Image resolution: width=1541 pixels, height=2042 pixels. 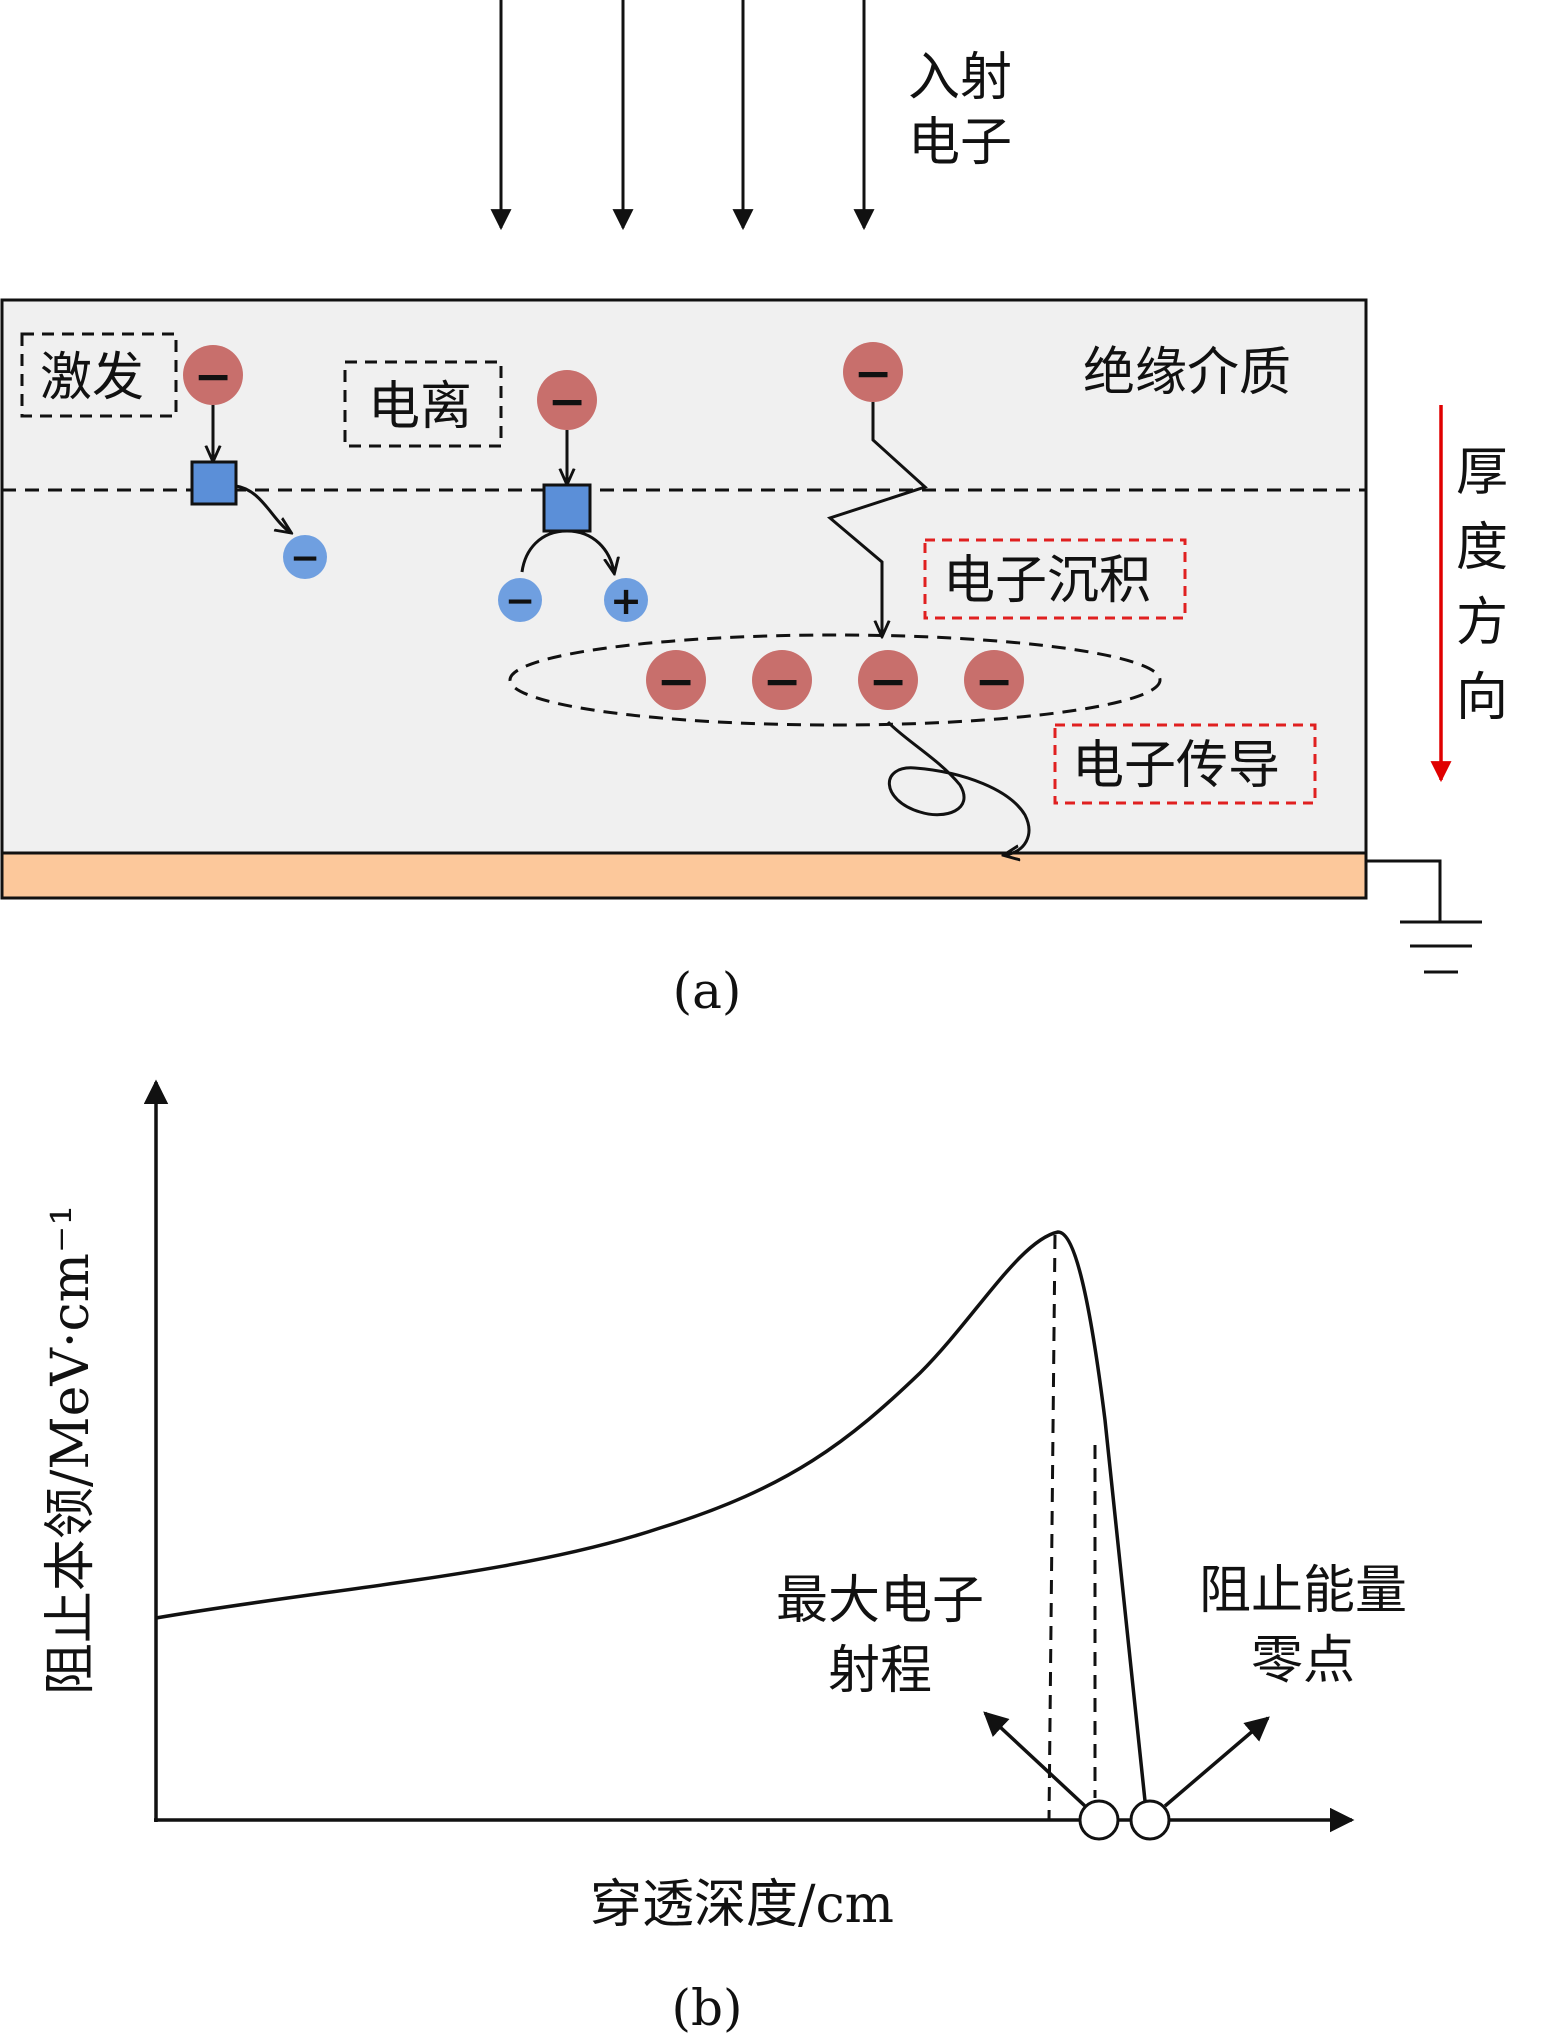 I want to click on y-axis-label: 阻止本领/MeV·cm⁻¹, so click(x=71, y=1450).